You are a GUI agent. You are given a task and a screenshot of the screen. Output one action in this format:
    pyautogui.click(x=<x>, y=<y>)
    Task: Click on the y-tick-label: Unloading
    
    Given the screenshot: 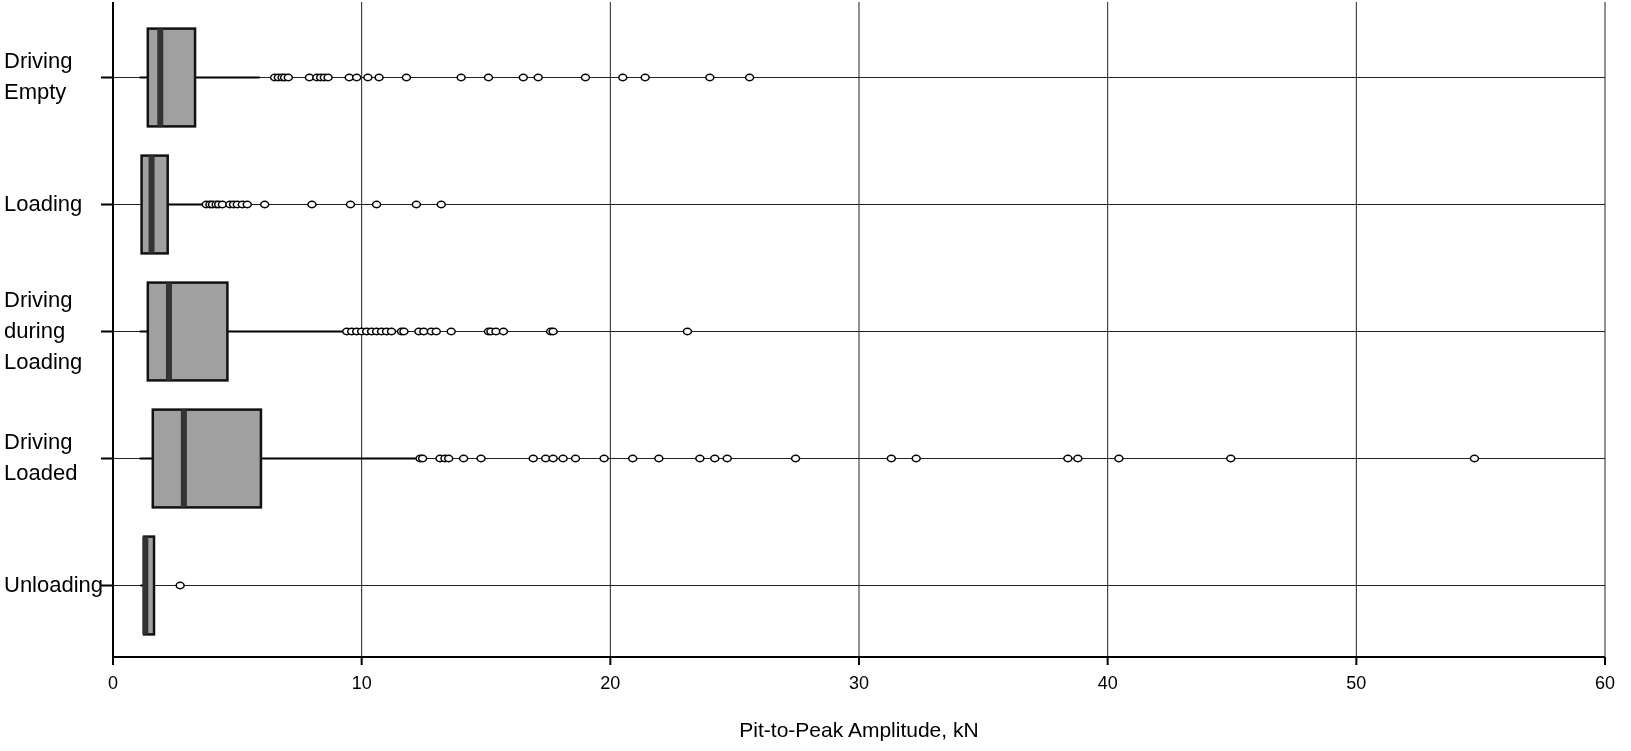 What is the action you would take?
    pyautogui.click(x=54, y=584)
    